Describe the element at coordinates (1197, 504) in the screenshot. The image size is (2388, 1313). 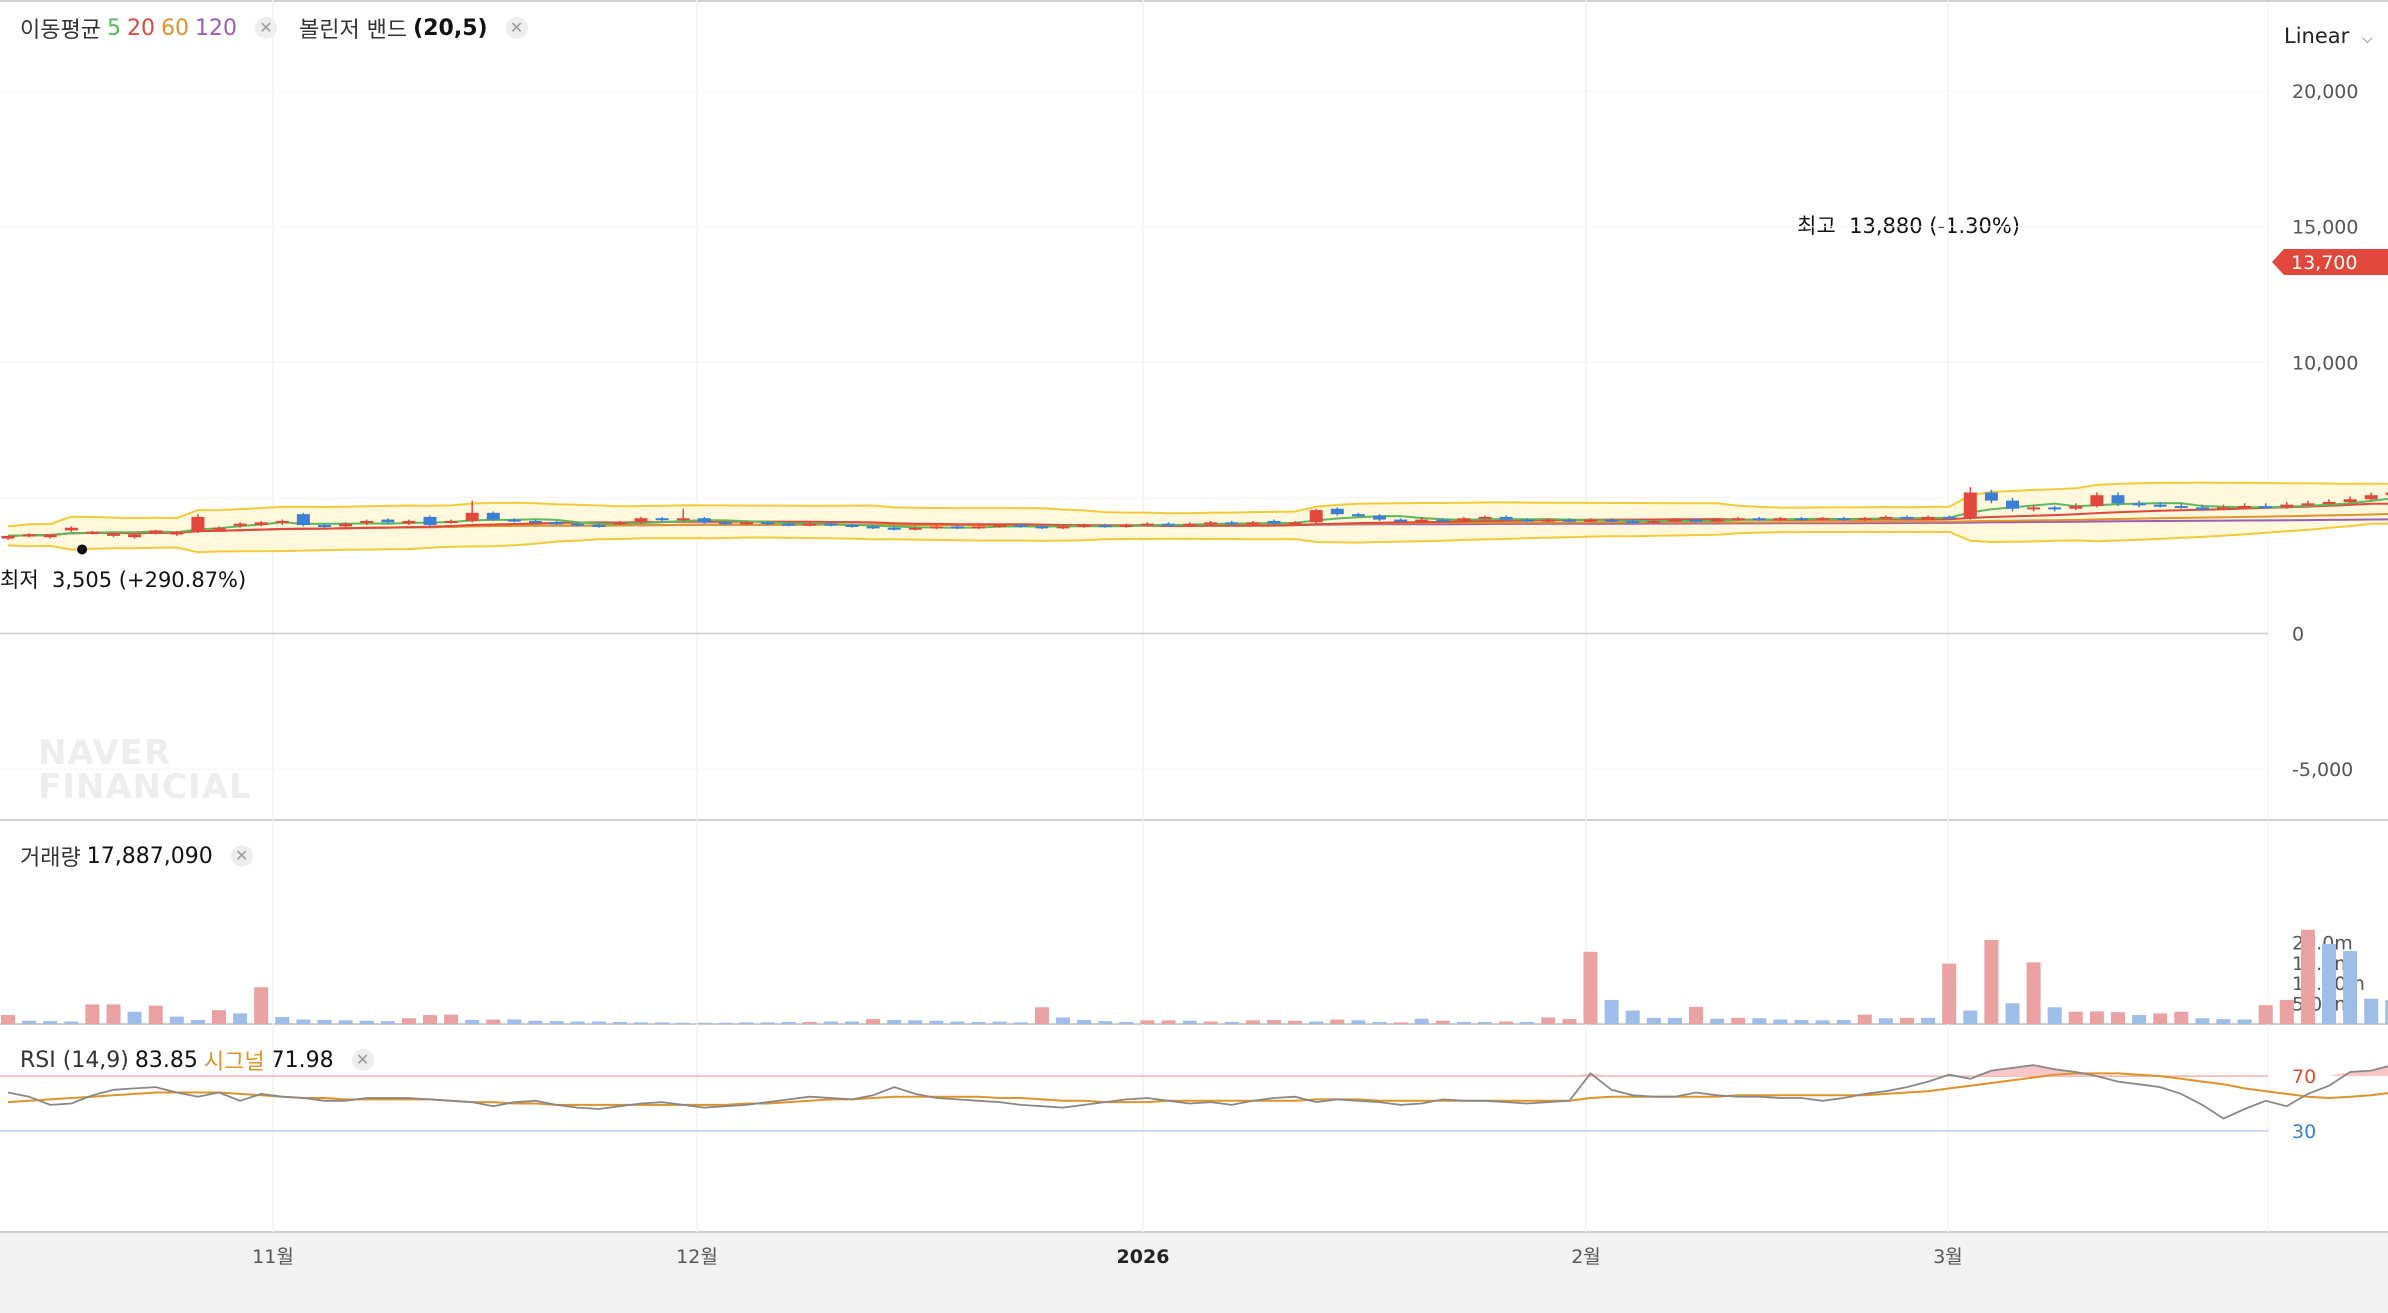
I see `bollinger-upper-line` at that location.